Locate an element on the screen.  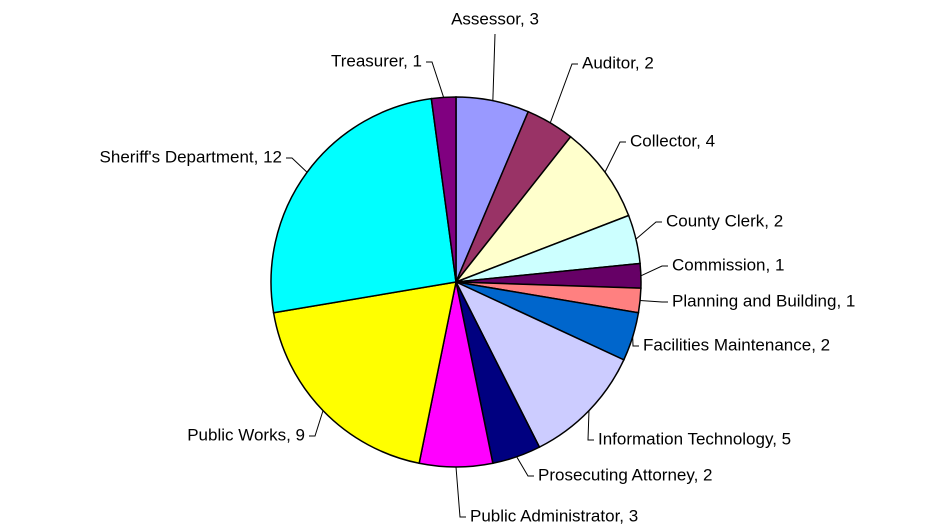
data-label: Facilities Maintenance, 2 is located at coordinates (736, 344).